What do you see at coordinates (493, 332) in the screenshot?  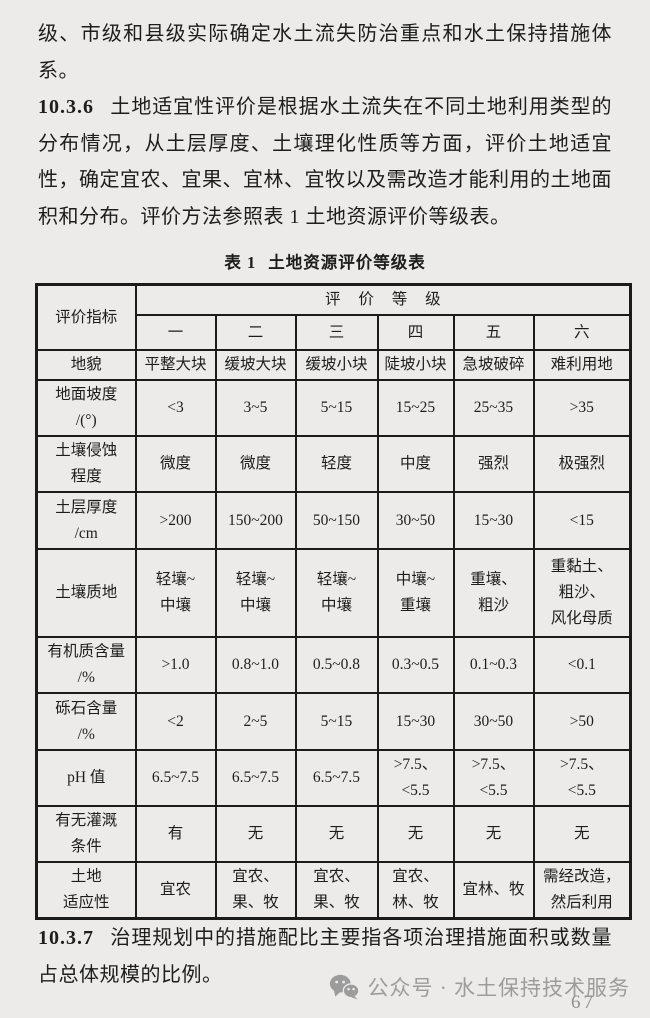 I see `header-grade-5: 五` at bounding box center [493, 332].